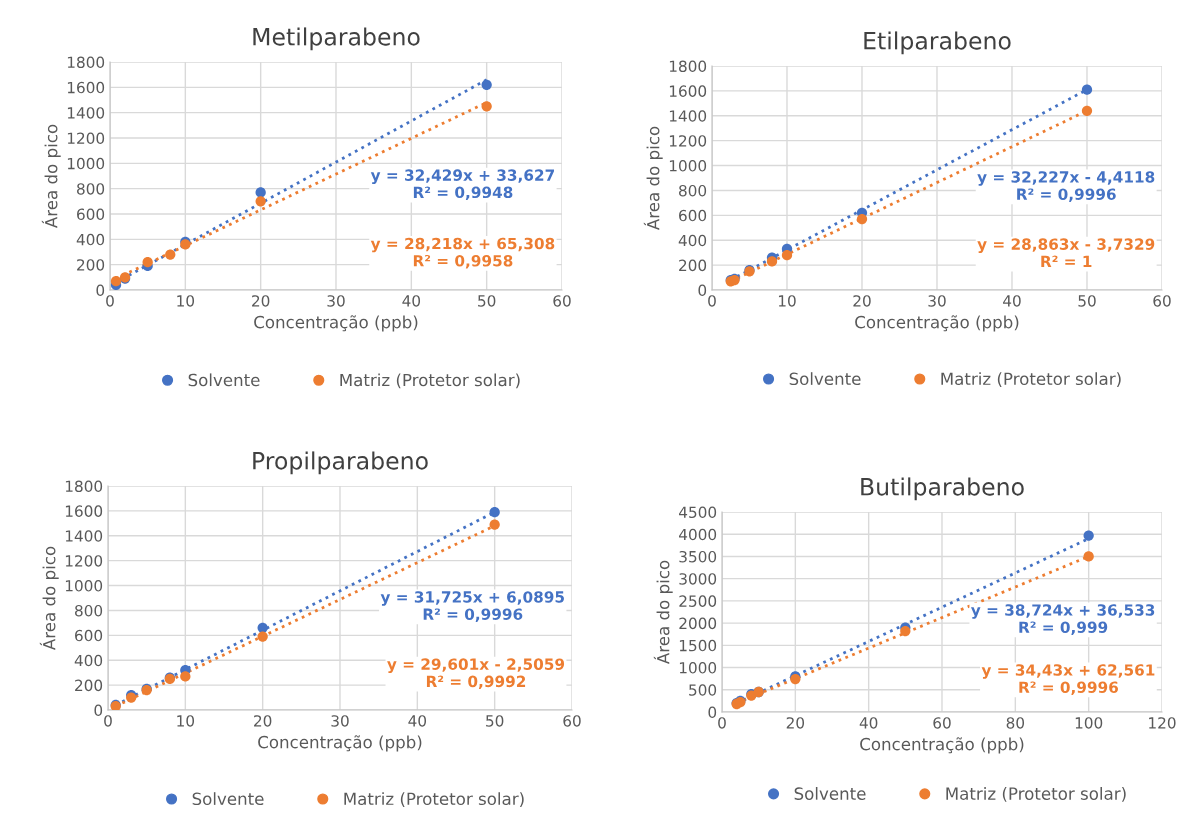 The height and width of the screenshot is (823, 1199). Describe the element at coordinates (336, 39) in the screenshot. I see `chart-title: Metilparabeno` at that location.